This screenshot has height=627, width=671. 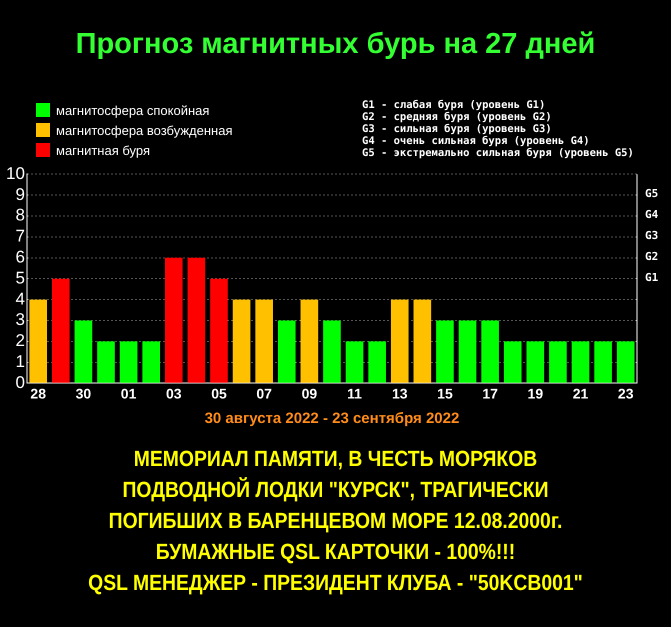 I want to click on y-tick-label: 1, so click(x=20, y=361).